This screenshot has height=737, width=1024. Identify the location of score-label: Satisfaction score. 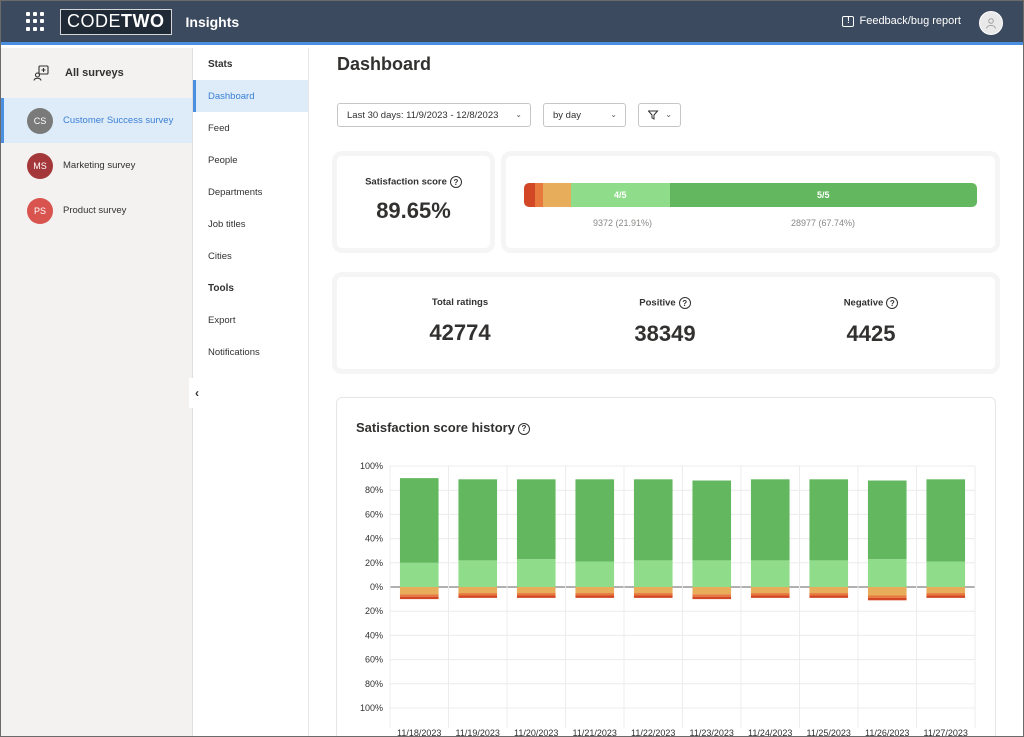
(406, 182).